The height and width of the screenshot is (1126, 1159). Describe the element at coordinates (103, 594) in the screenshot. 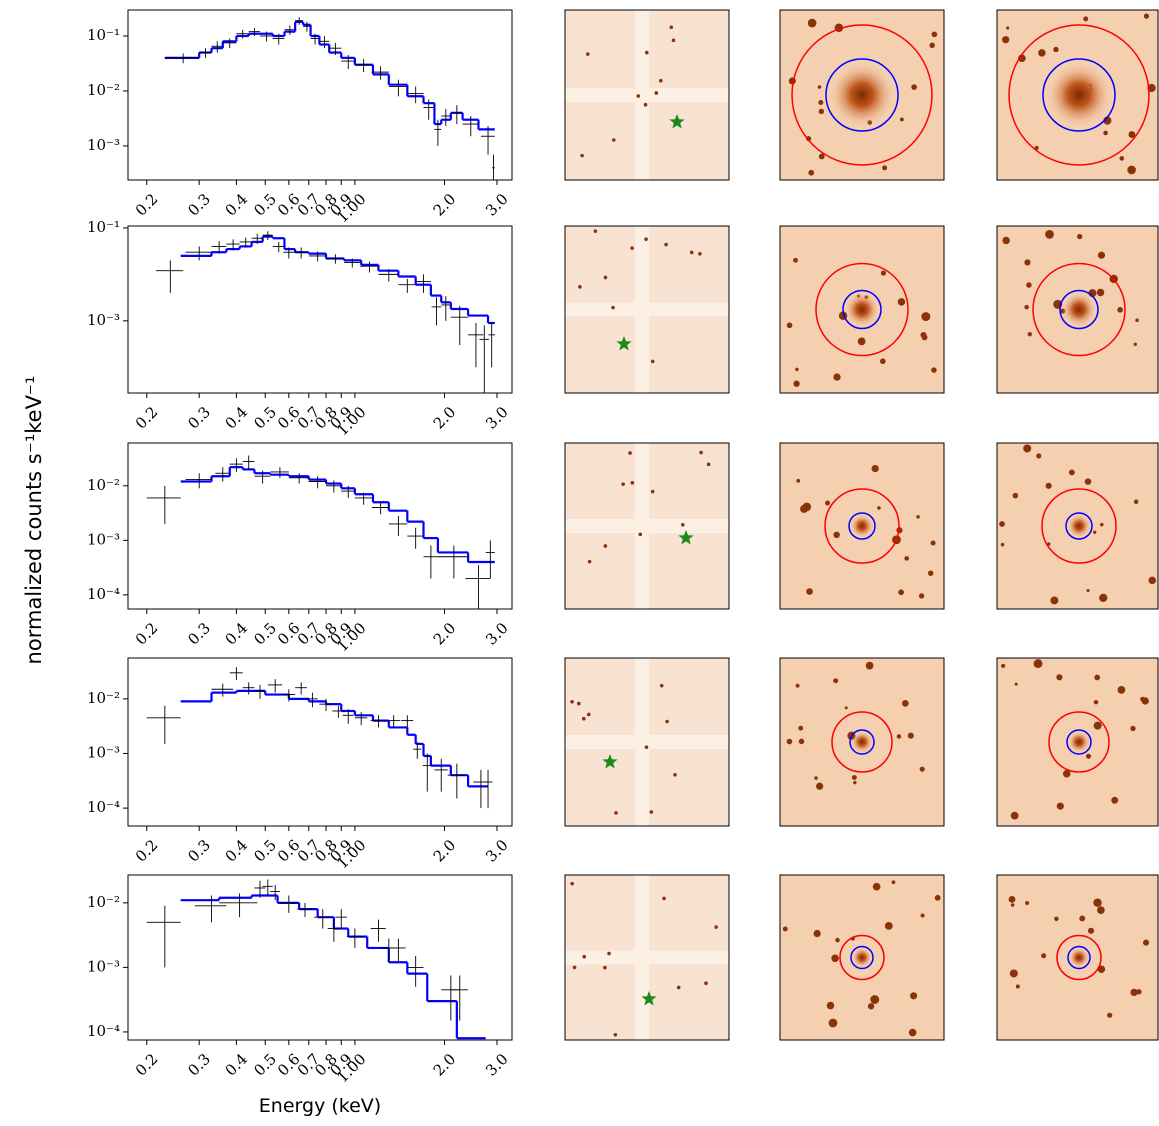

I see `y-tick-label: 10⁻⁴` at that location.